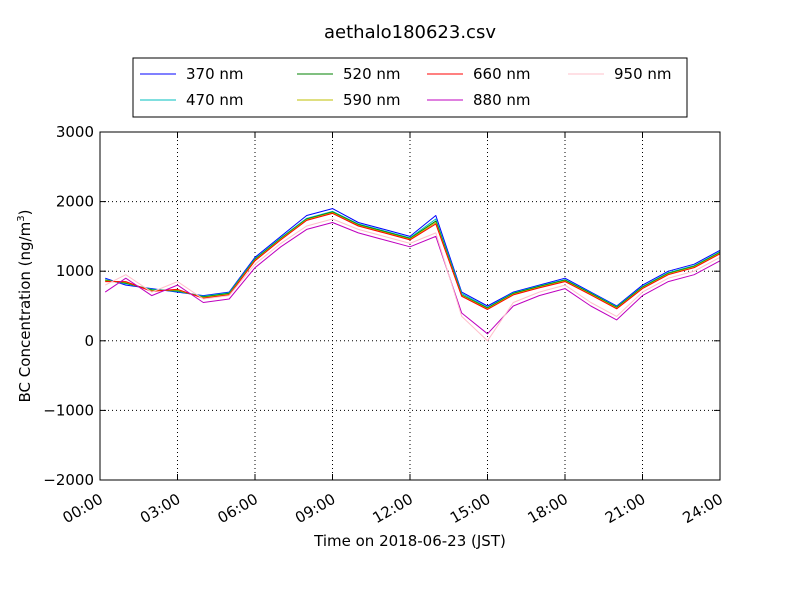  Describe the element at coordinates (502, 74) in the screenshot. I see `legend-label: 660 nm` at that location.